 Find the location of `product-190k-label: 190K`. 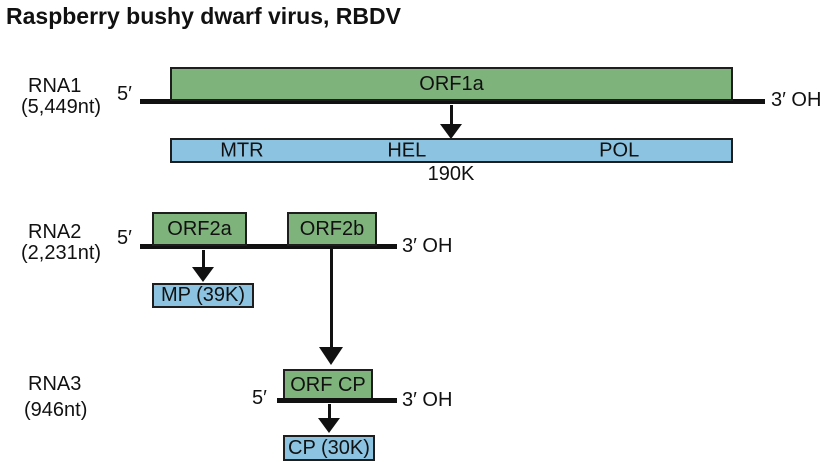

product-190k-label: 190K is located at coordinates (451, 174).